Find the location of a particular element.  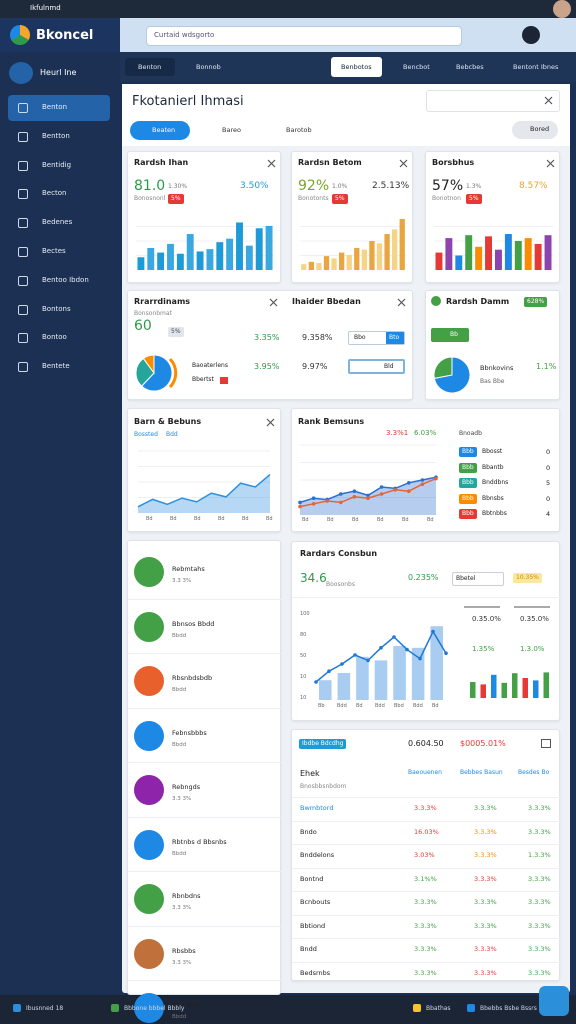

tab: Bonnob is located at coordinates (208, 67).